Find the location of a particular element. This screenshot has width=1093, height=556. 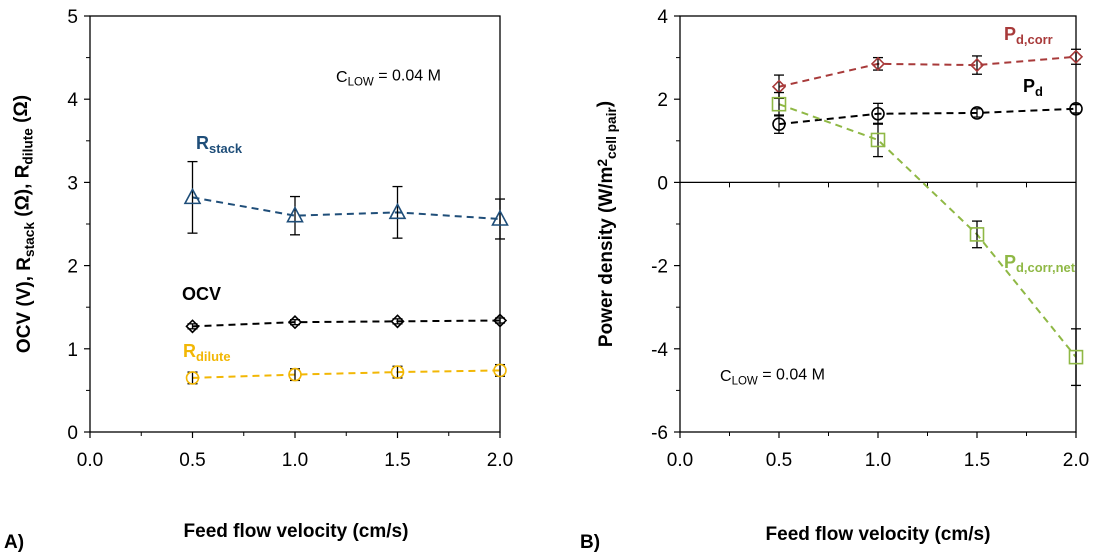

y-axis-label: OCV (V), Rstack (Ω), Rdilute (Ω) is located at coordinates (24, 224).